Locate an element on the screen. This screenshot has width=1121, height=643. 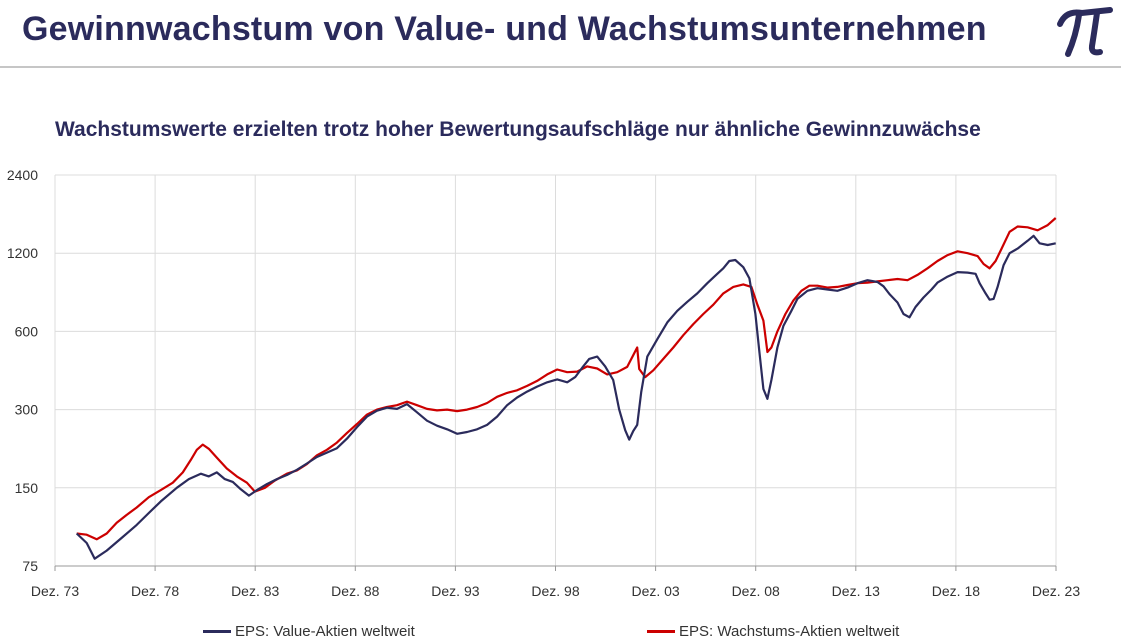
y-tick-label: 75 is located at coordinates (30, 566).